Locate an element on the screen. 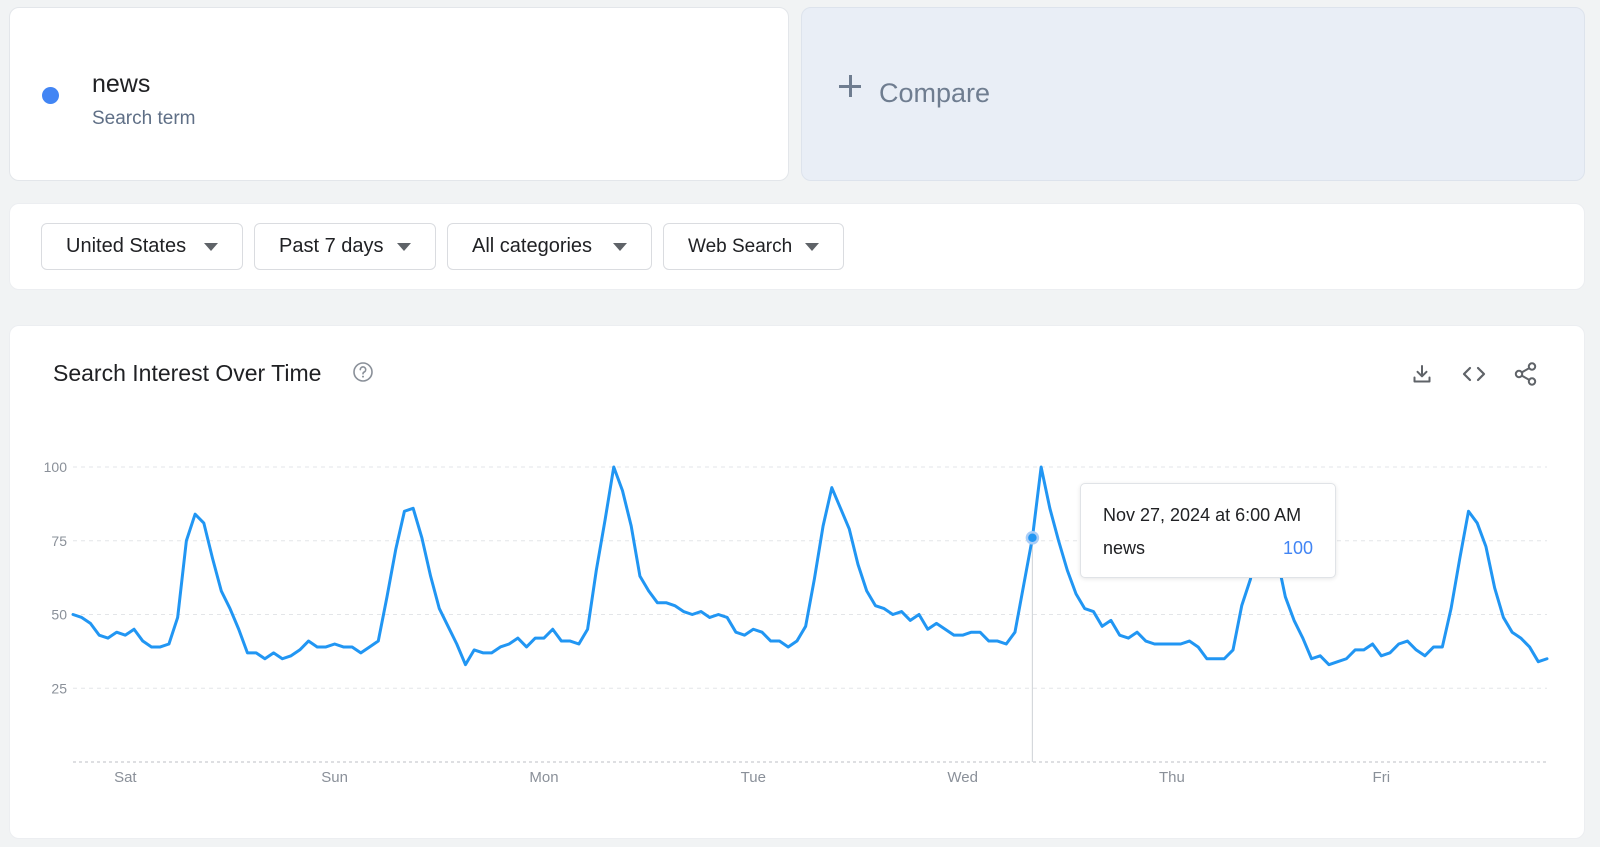  x-tick-label-fri: Fri is located at coordinates (1382, 777).